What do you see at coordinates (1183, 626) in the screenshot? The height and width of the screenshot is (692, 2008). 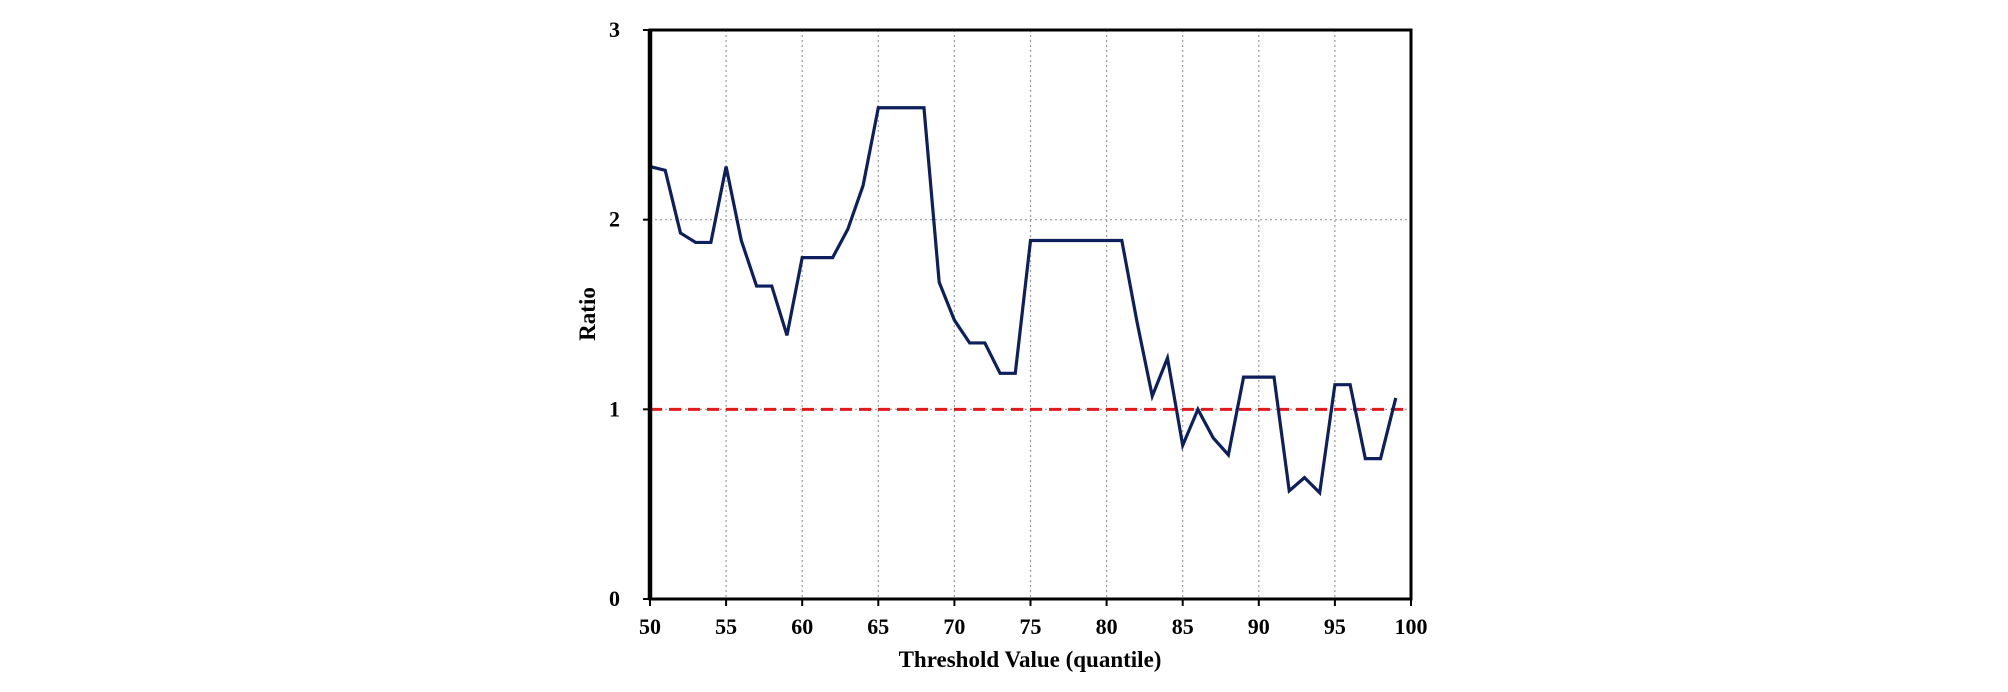 I see `x-tick-label: 85` at bounding box center [1183, 626].